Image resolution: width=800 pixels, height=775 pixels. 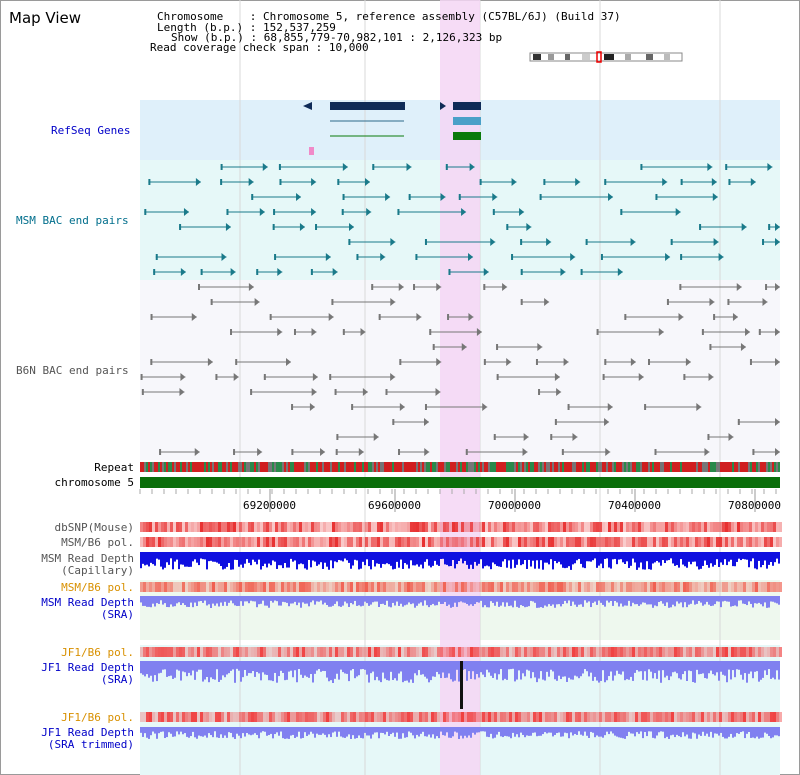 What do you see at coordinates (91, 130) in the screenshot?
I see `track-label-refseq: RefSeq Genes` at bounding box center [91, 130].